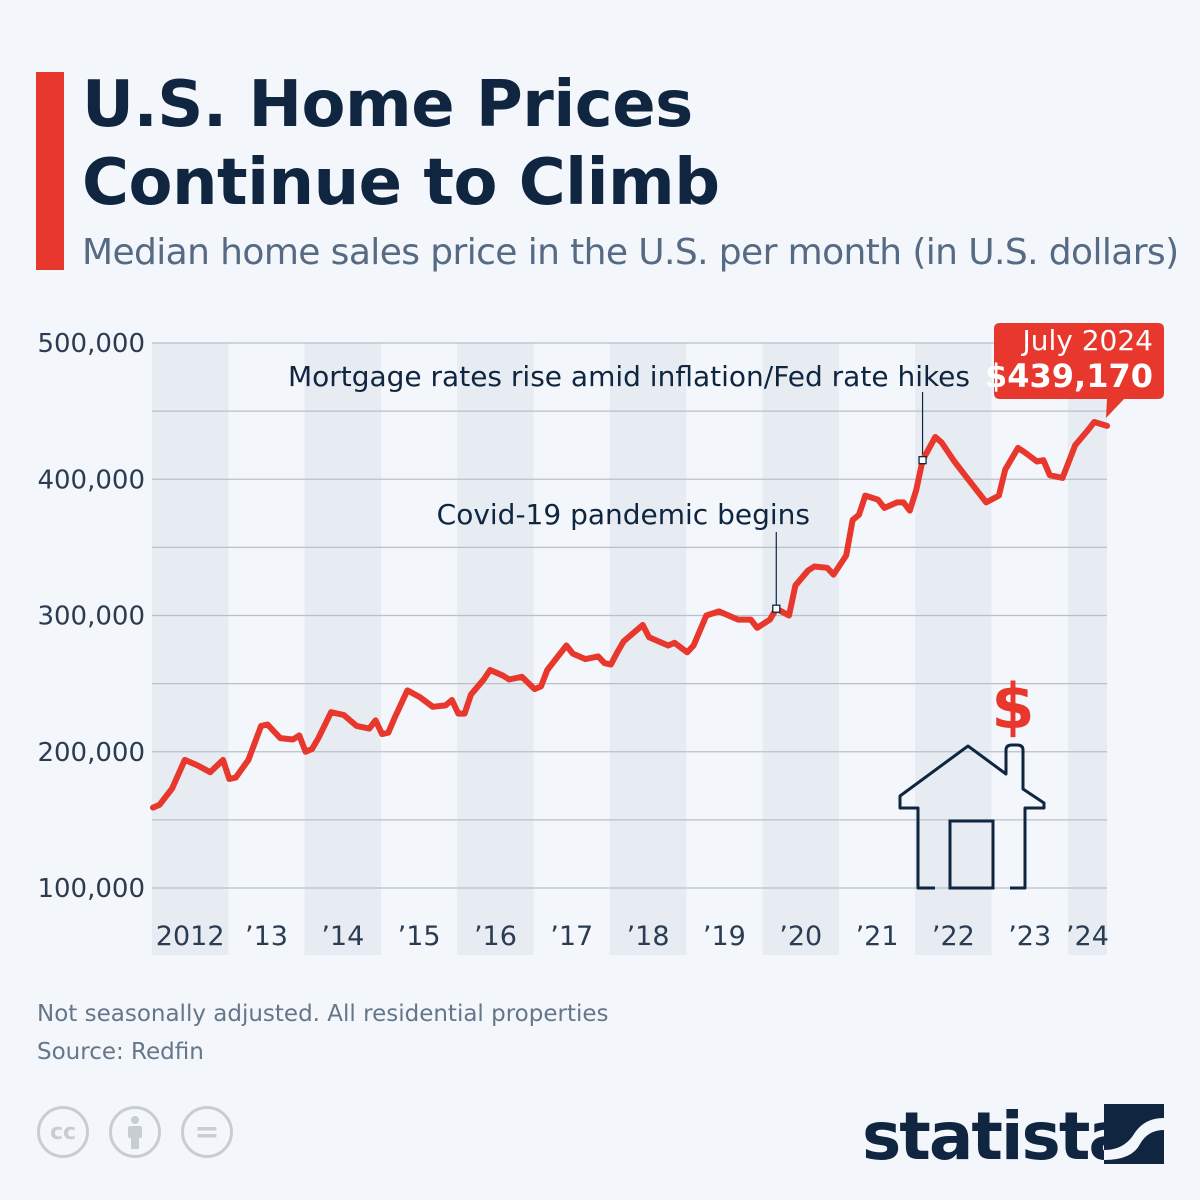 The height and width of the screenshot is (1200, 1200). What do you see at coordinates (972, 816) in the screenshot?
I see `house-icon` at bounding box center [972, 816].